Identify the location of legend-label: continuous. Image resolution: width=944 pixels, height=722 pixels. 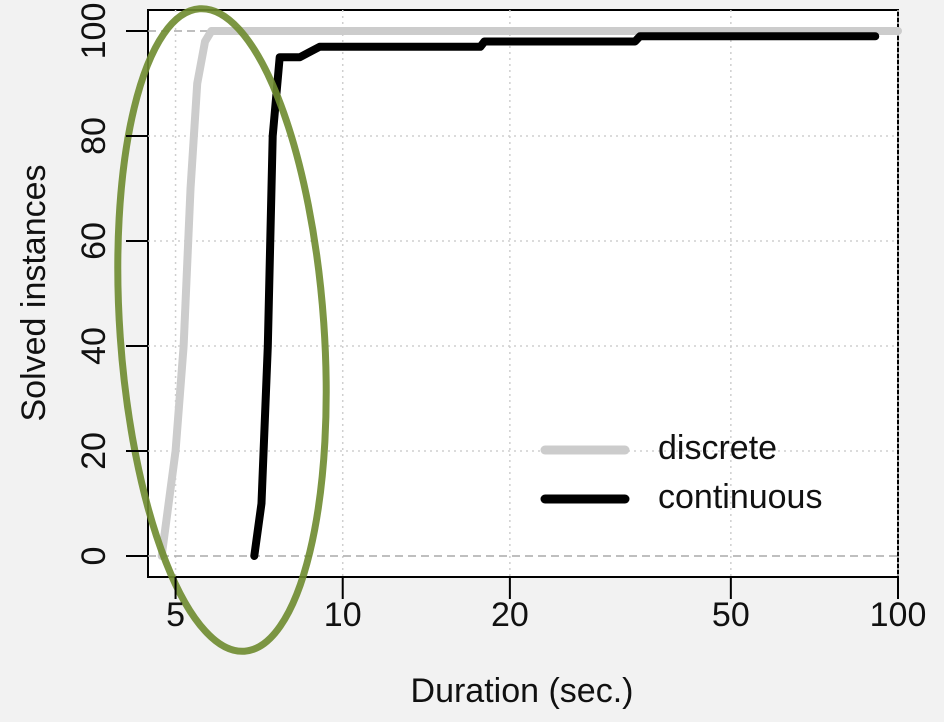
(740, 497).